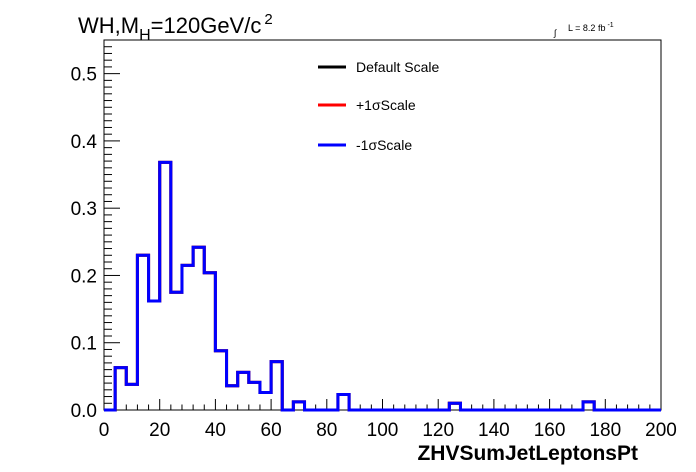 The width and height of the screenshot is (696, 472). I want to click on lumi-integral-sign: ∫, so click(555, 33).